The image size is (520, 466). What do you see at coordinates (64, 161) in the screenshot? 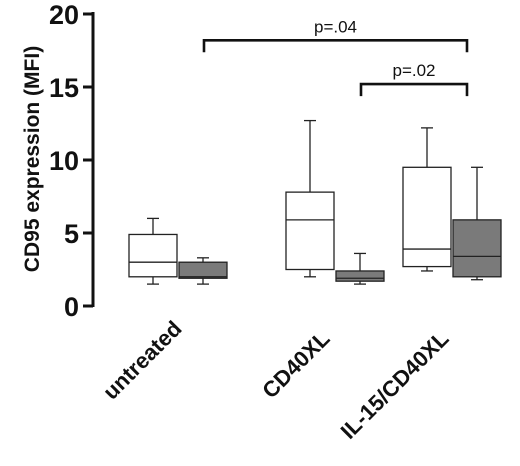
I see `y-tick-label-10: 10` at bounding box center [64, 161].